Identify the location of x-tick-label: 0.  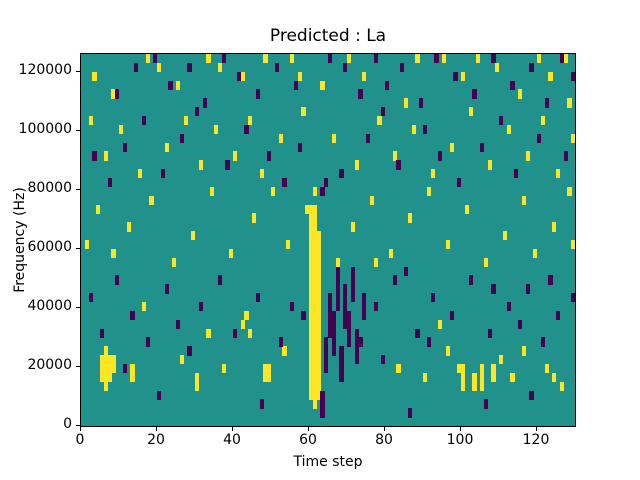
(80, 440).